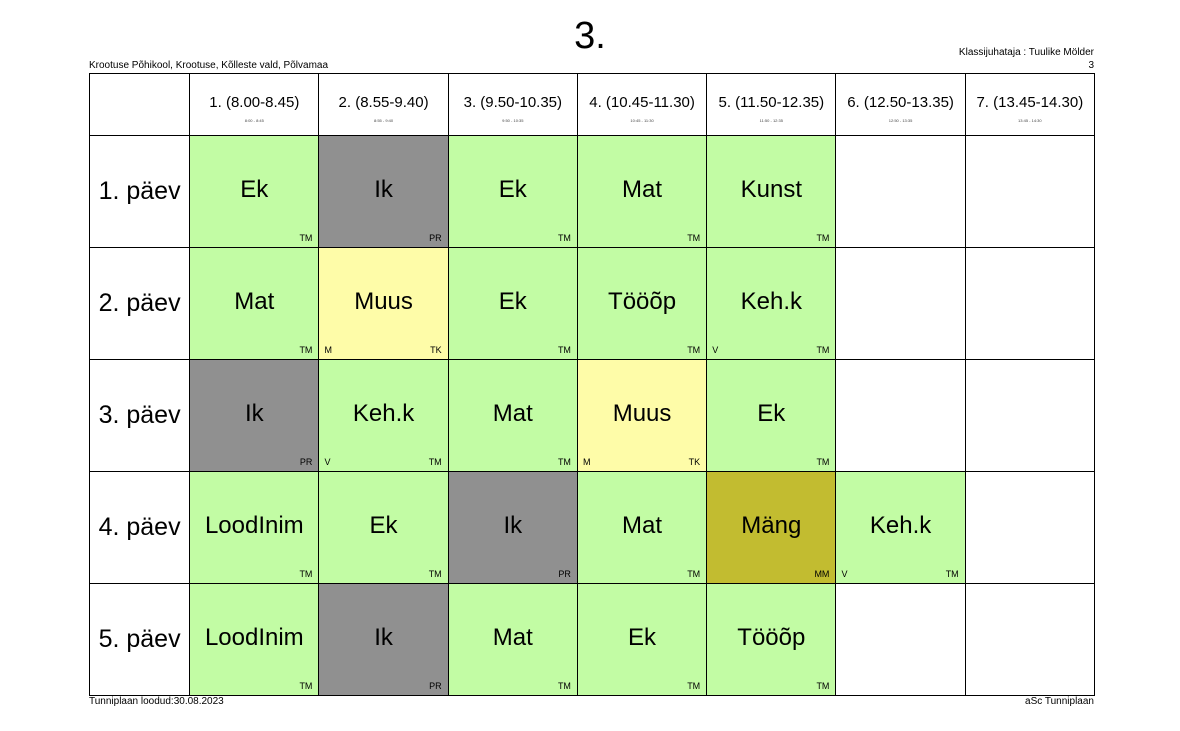 This screenshot has width=1180, height=731. What do you see at coordinates (328, 350) in the screenshot?
I see `lesson-group: M` at bounding box center [328, 350].